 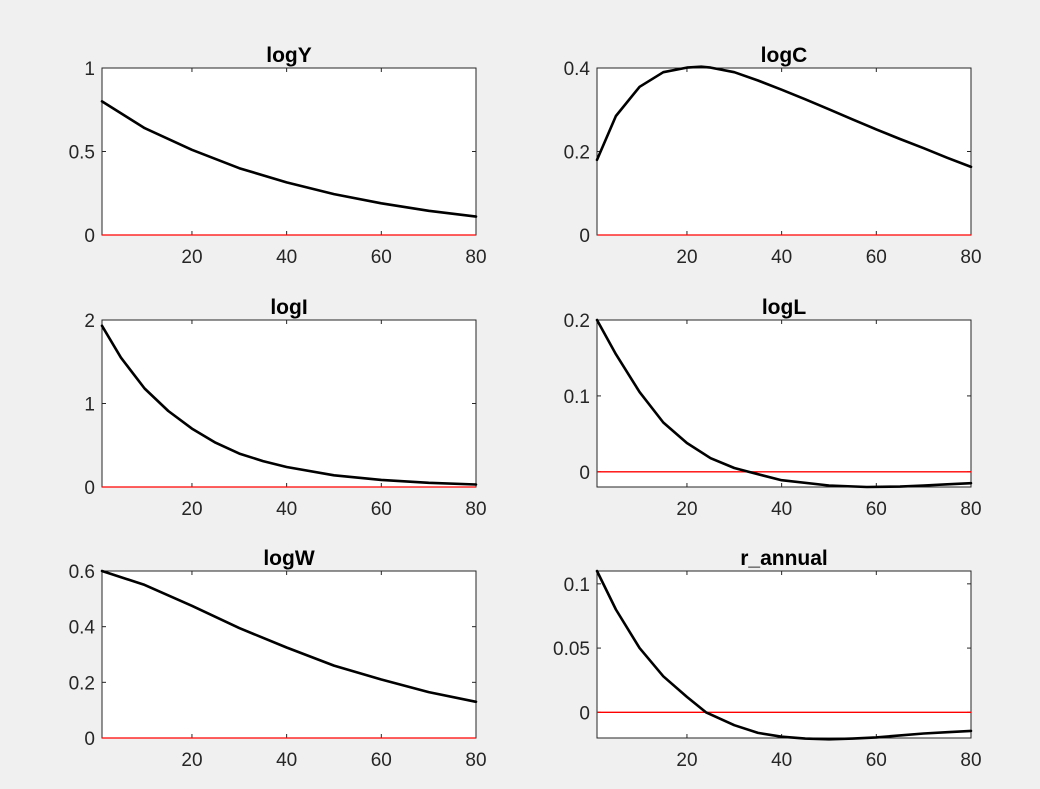 I want to click on subplot-logi: 20 40 60 80 0 1 2 logI, so click(x=285, y=408).